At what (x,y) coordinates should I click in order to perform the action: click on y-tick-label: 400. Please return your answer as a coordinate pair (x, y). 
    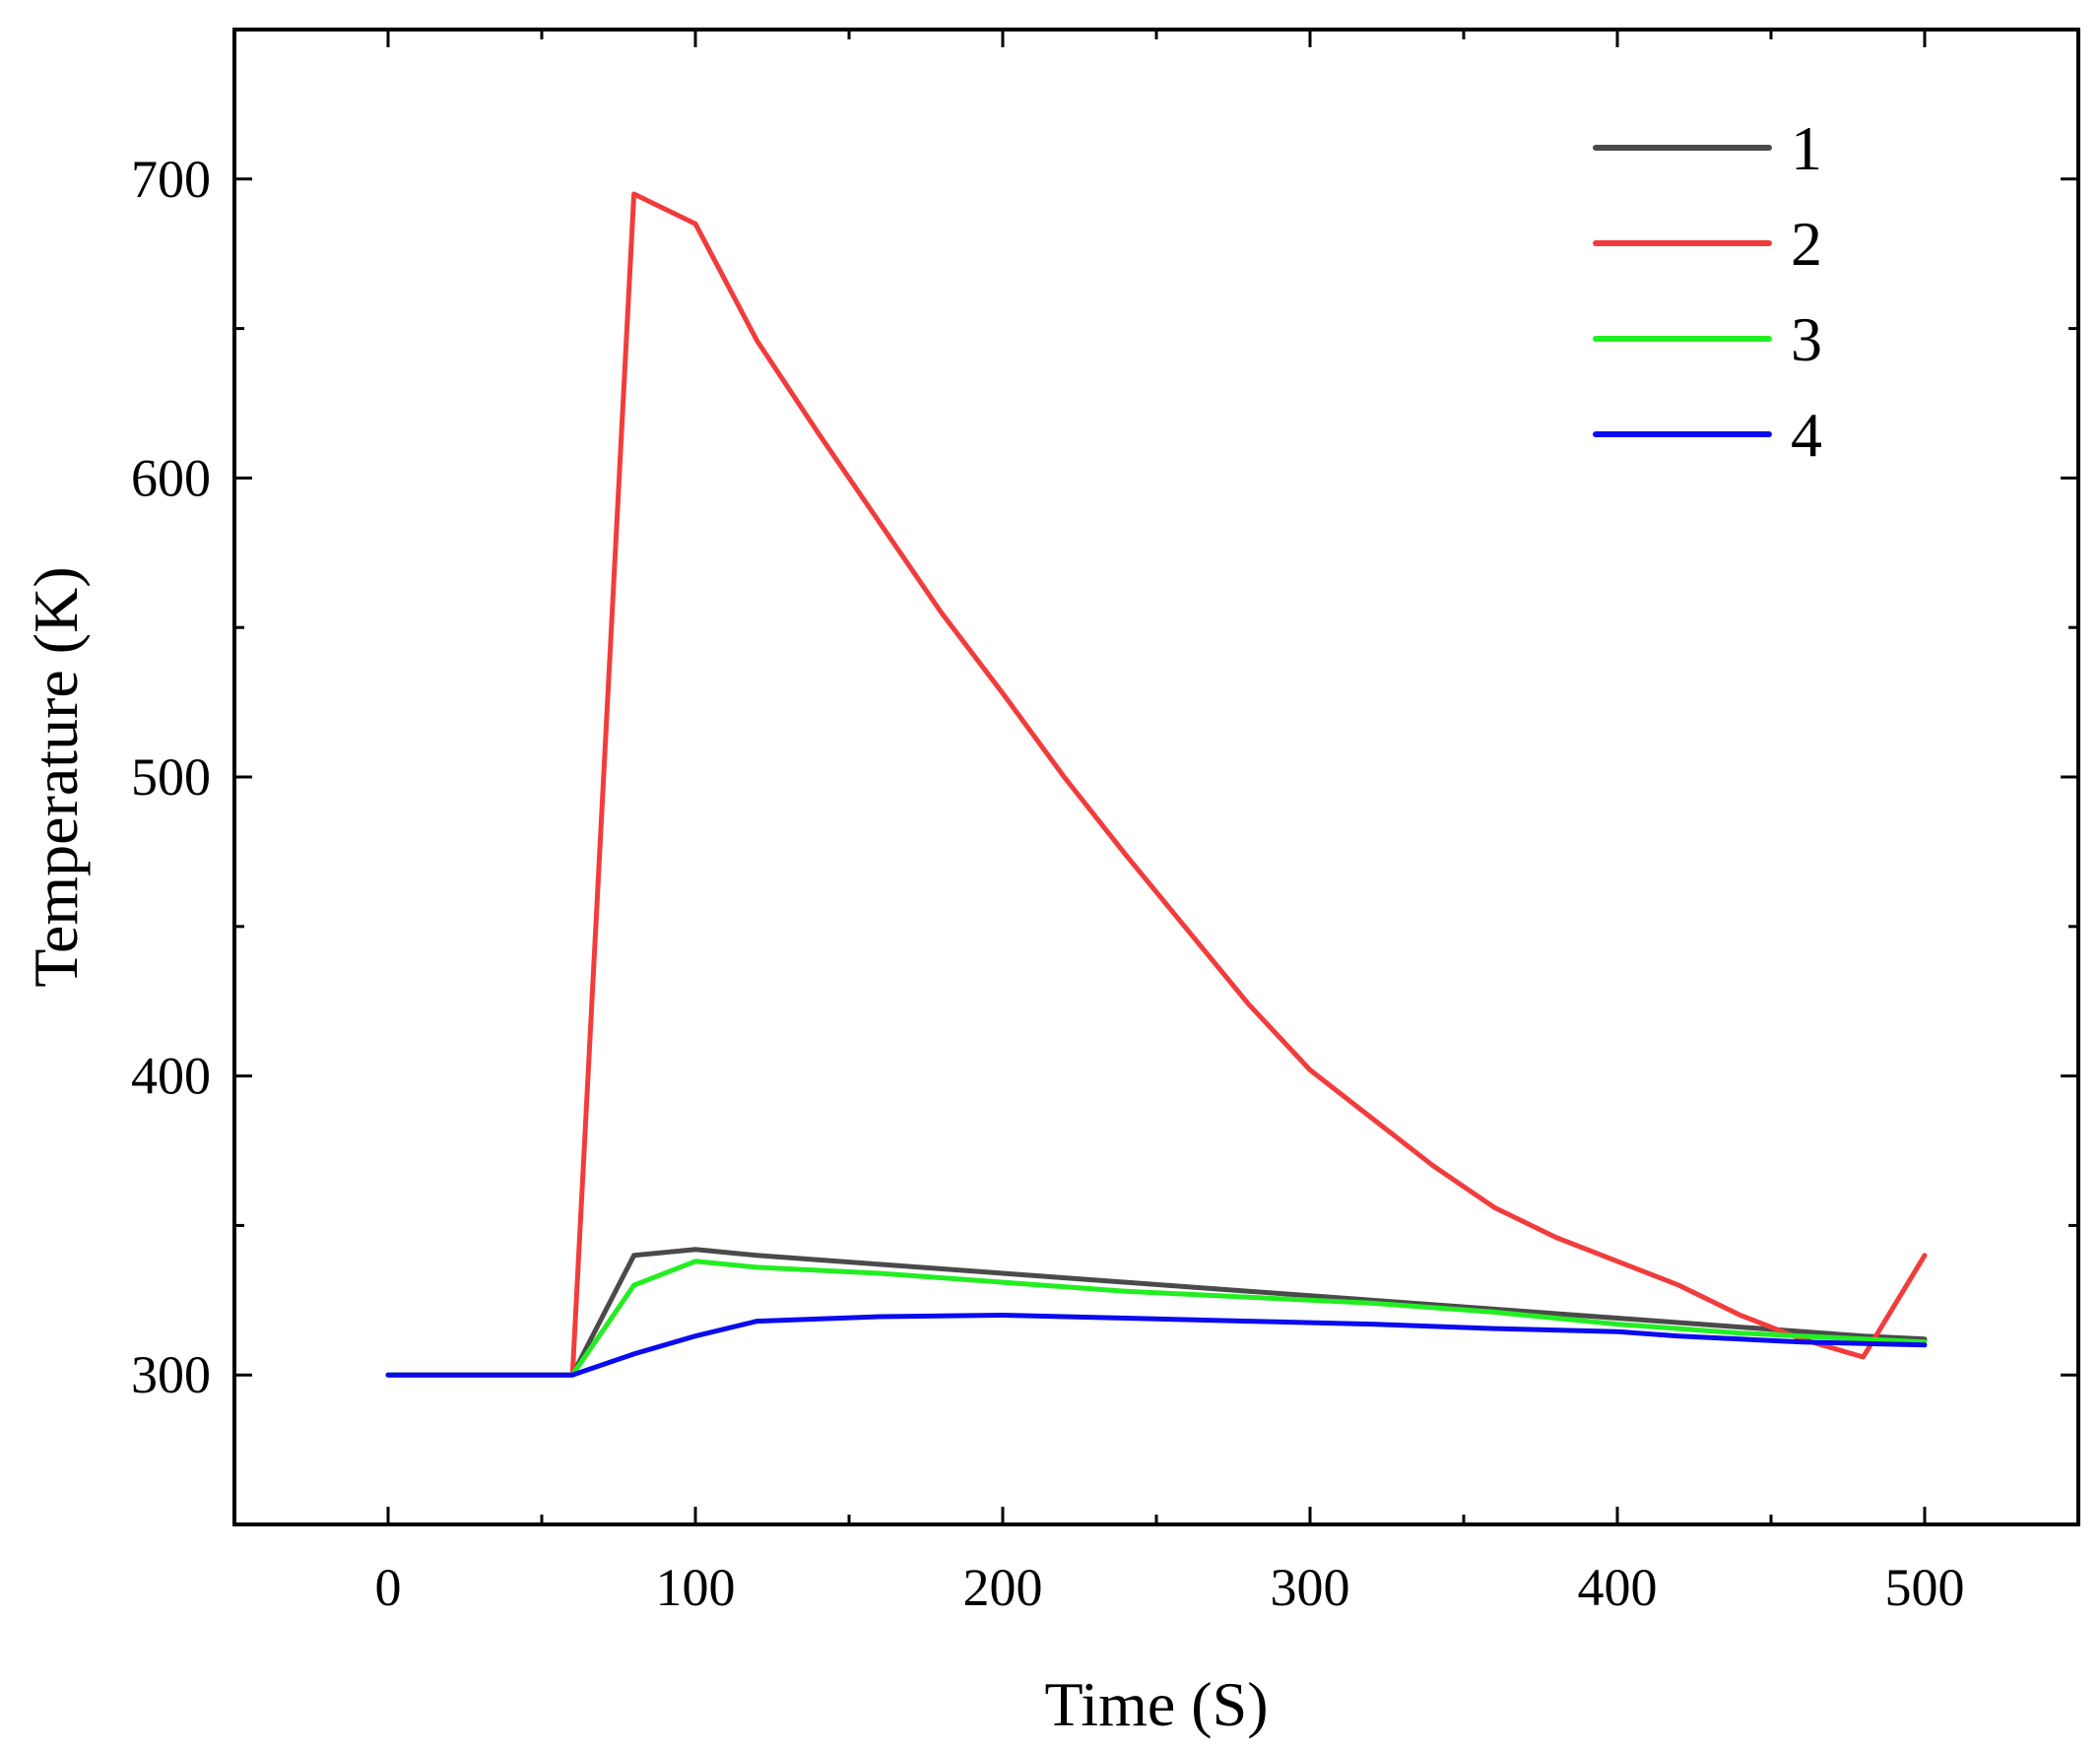
    Looking at the image, I should click on (171, 1076).